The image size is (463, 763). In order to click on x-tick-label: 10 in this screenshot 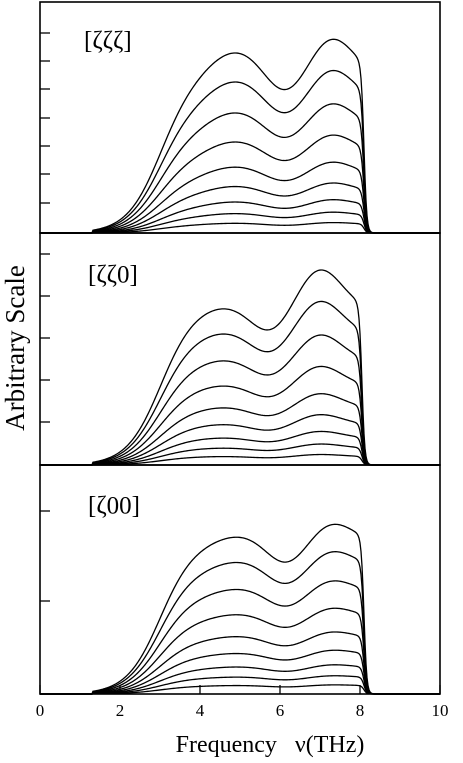, I will do `click(440, 710)`.